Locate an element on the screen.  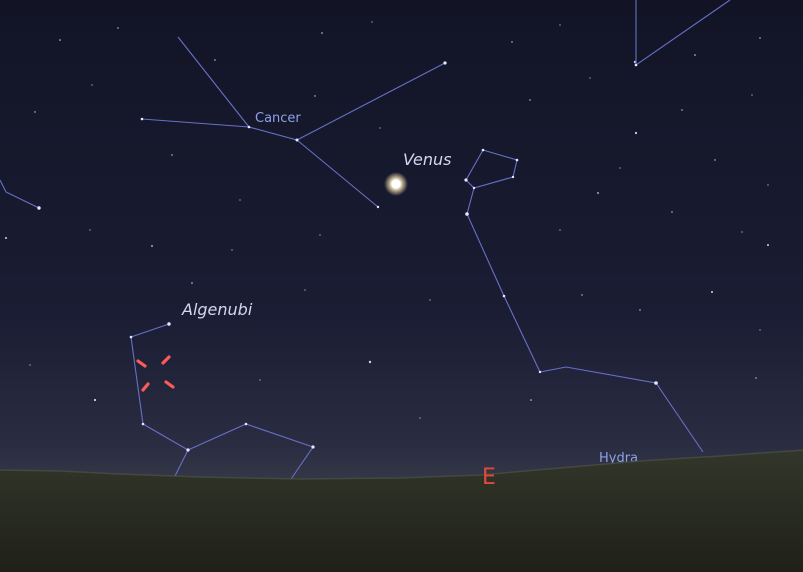
constellation-lines-cancer is located at coordinates (293, 122).